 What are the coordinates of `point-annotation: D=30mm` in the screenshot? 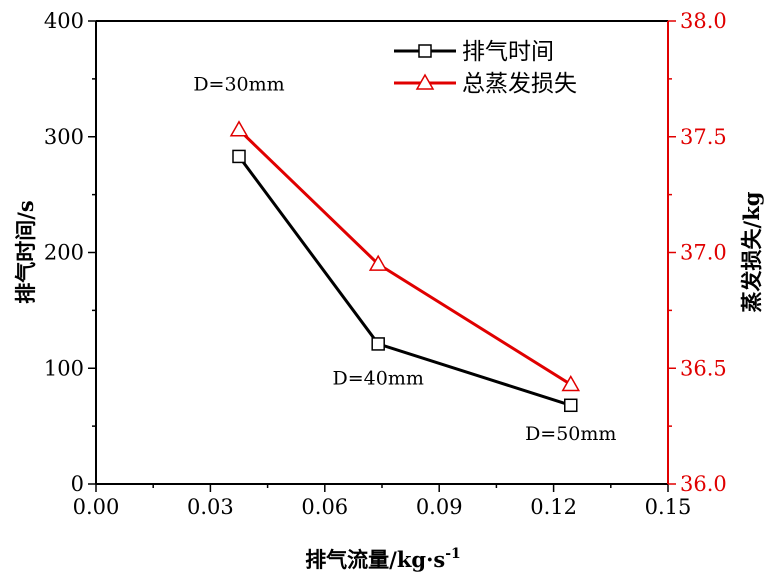 It's located at (238, 84).